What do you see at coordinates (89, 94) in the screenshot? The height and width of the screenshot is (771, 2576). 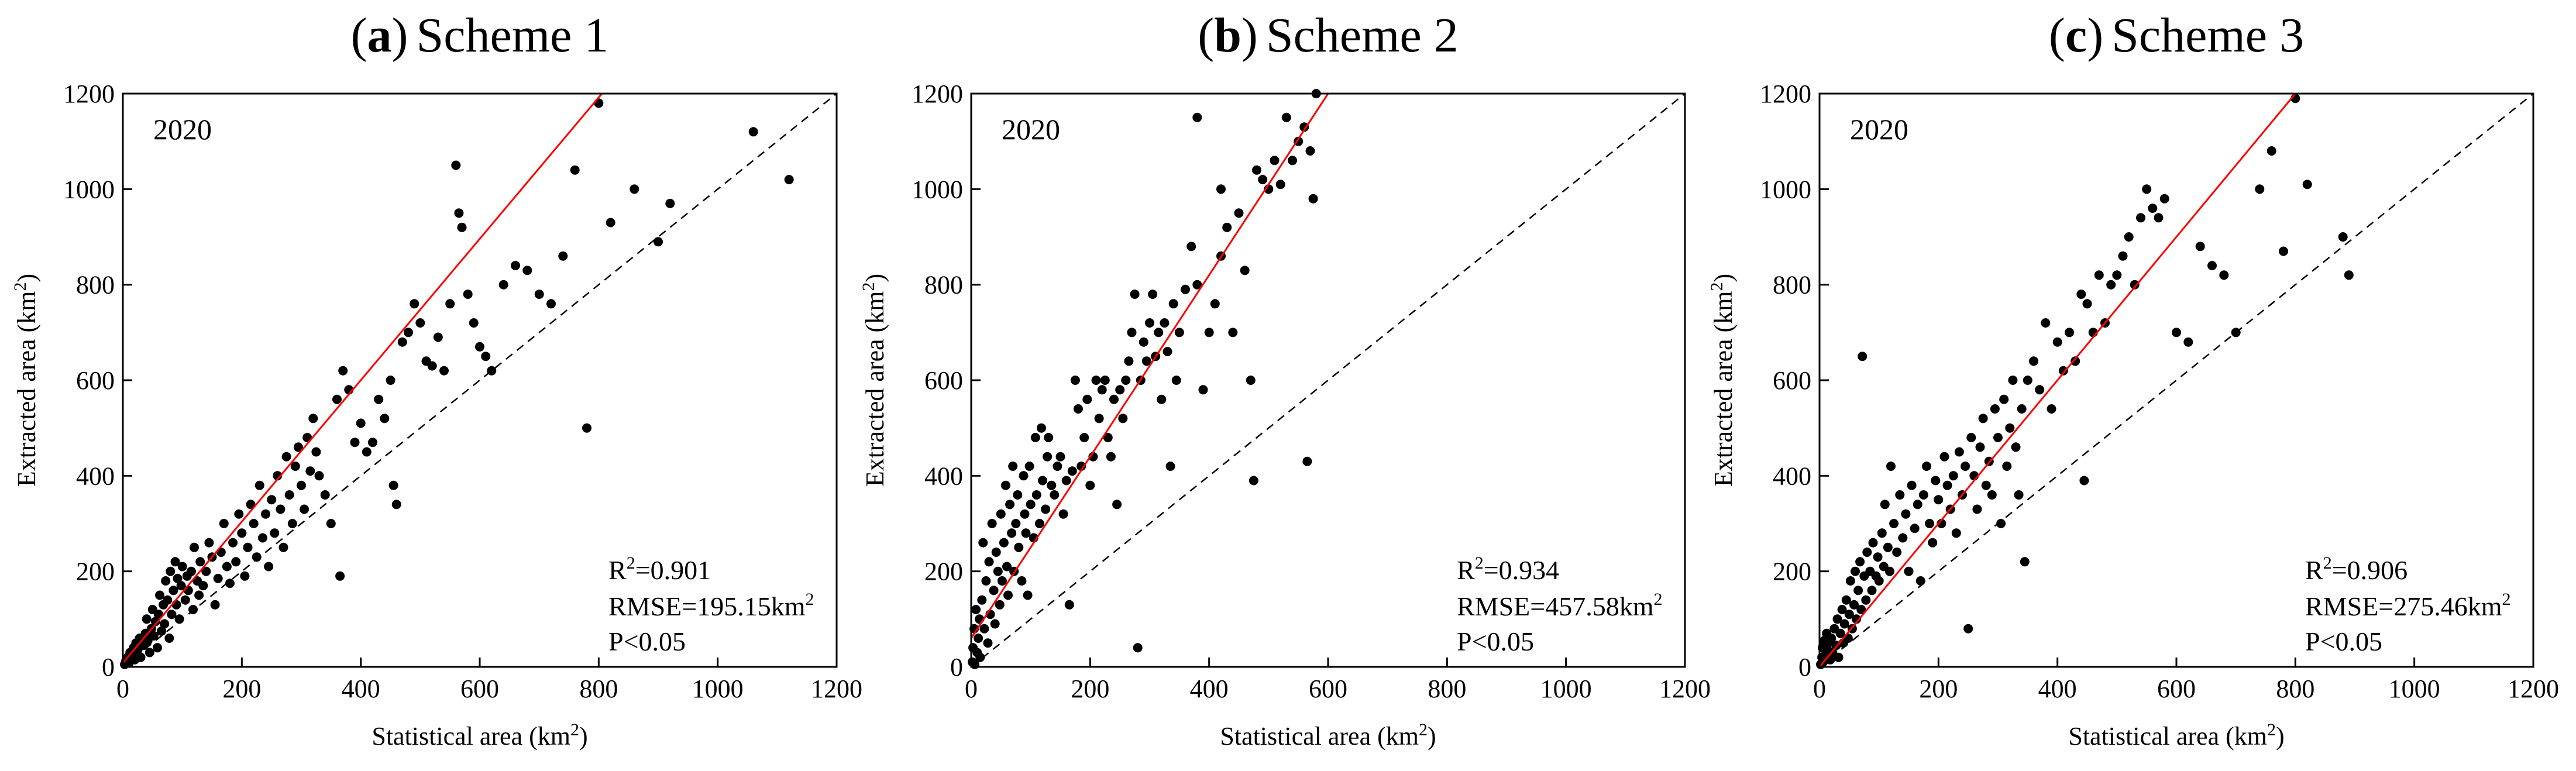 I see `y-tick-label: 1200` at bounding box center [89, 94].